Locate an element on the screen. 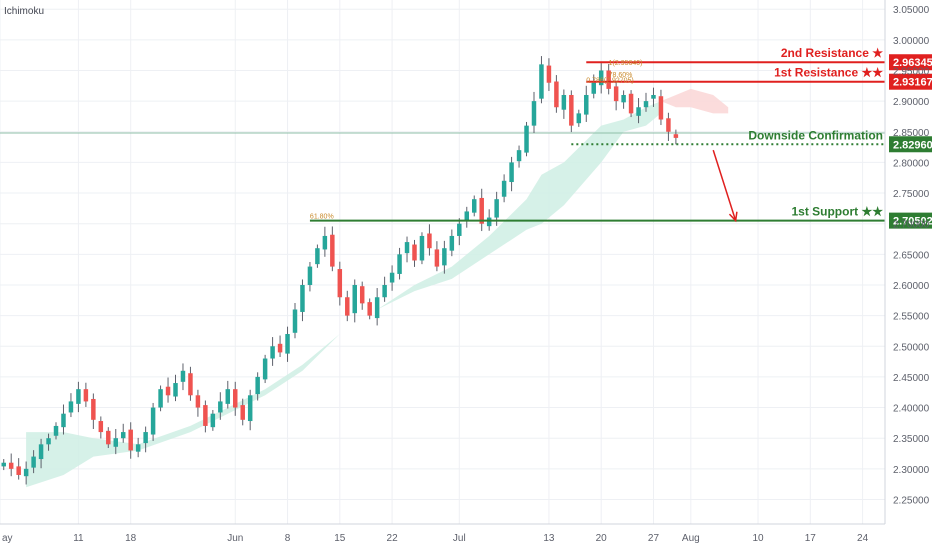 This screenshot has width=932, height=555. x-tick-label: 18 is located at coordinates (131, 538).